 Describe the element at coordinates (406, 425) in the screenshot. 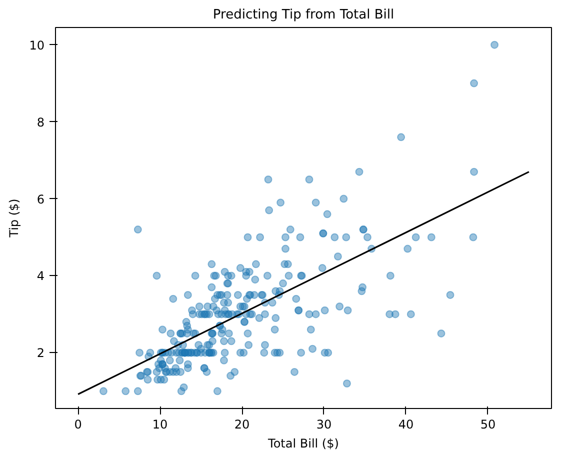

I see `x-tick-label: 40` at that location.